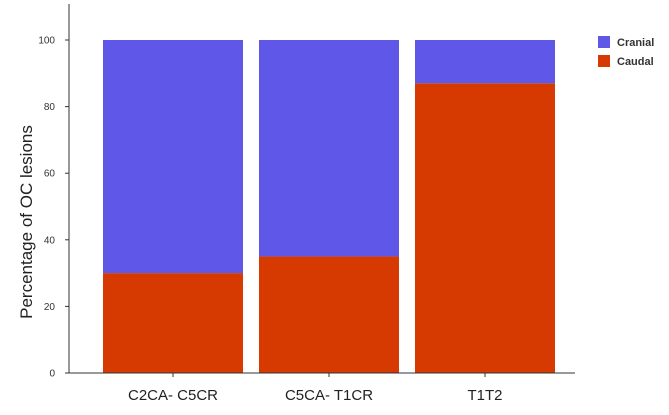 This screenshot has height=415, width=669. Describe the element at coordinates (46, 41) in the screenshot. I see `y-tick-label: 100` at that location.